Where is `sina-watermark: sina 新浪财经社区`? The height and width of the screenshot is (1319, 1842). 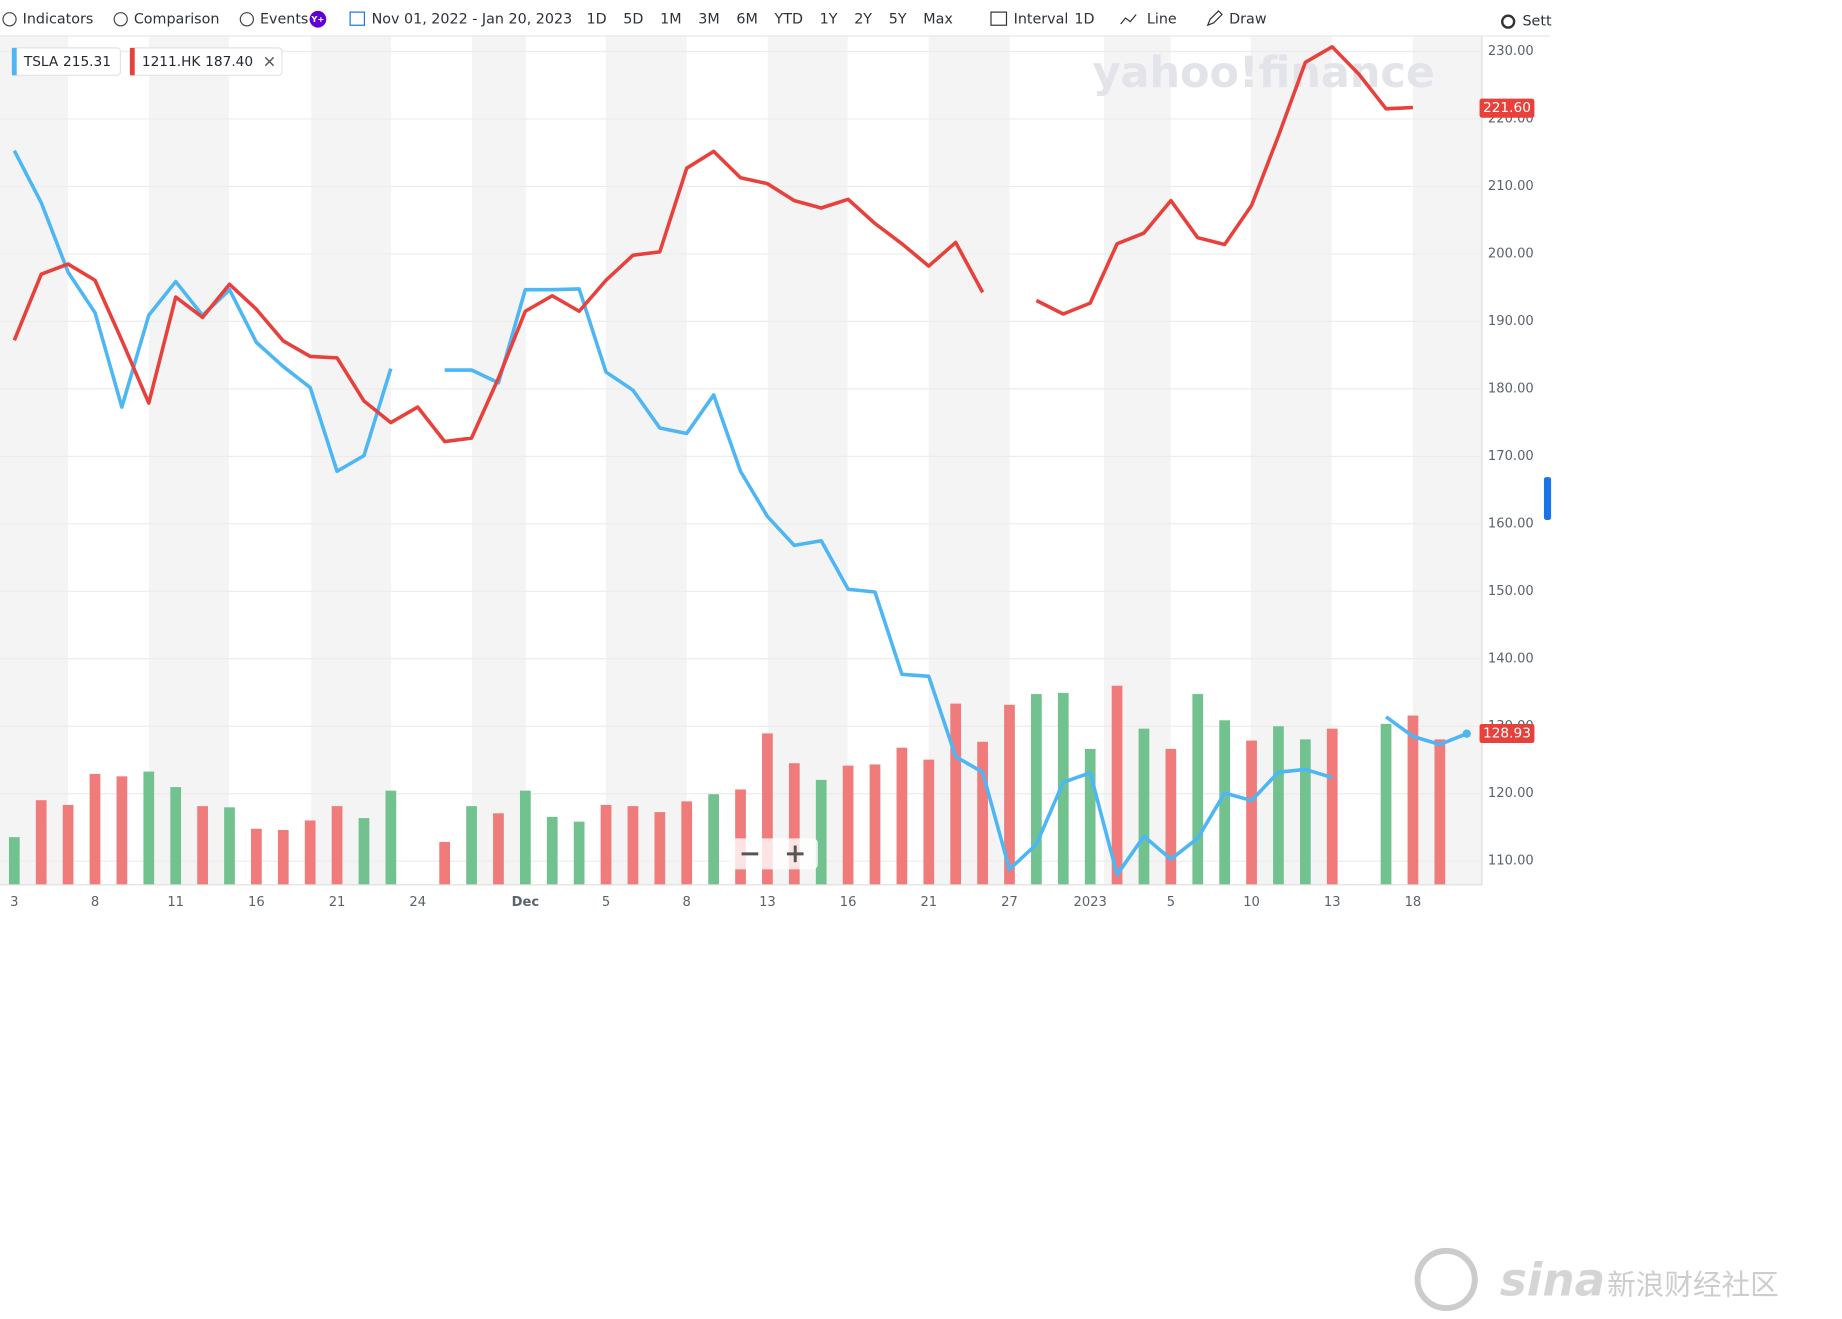 sina-watermark: sina 新浪财经社区 is located at coordinates (1596, 1279).